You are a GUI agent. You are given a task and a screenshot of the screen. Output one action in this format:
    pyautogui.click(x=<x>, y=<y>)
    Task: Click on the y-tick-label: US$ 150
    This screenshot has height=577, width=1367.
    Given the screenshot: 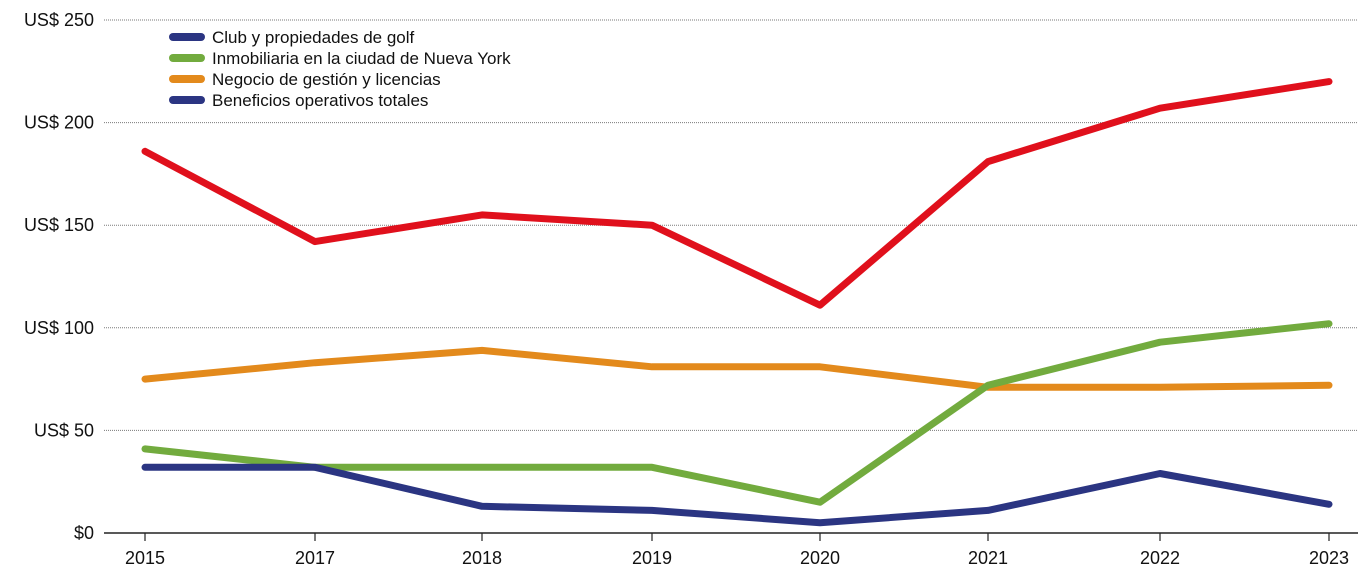 What is the action you would take?
    pyautogui.click(x=59, y=225)
    